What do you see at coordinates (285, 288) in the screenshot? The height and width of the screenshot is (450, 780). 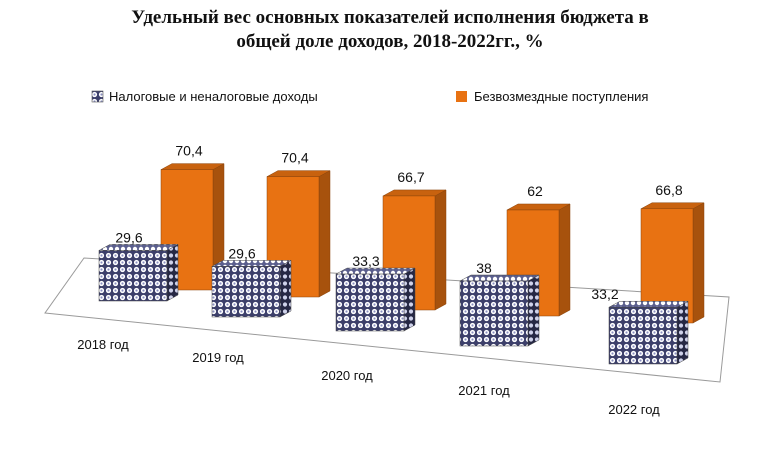 I see `bar-series-1-2-side` at bounding box center [285, 288].